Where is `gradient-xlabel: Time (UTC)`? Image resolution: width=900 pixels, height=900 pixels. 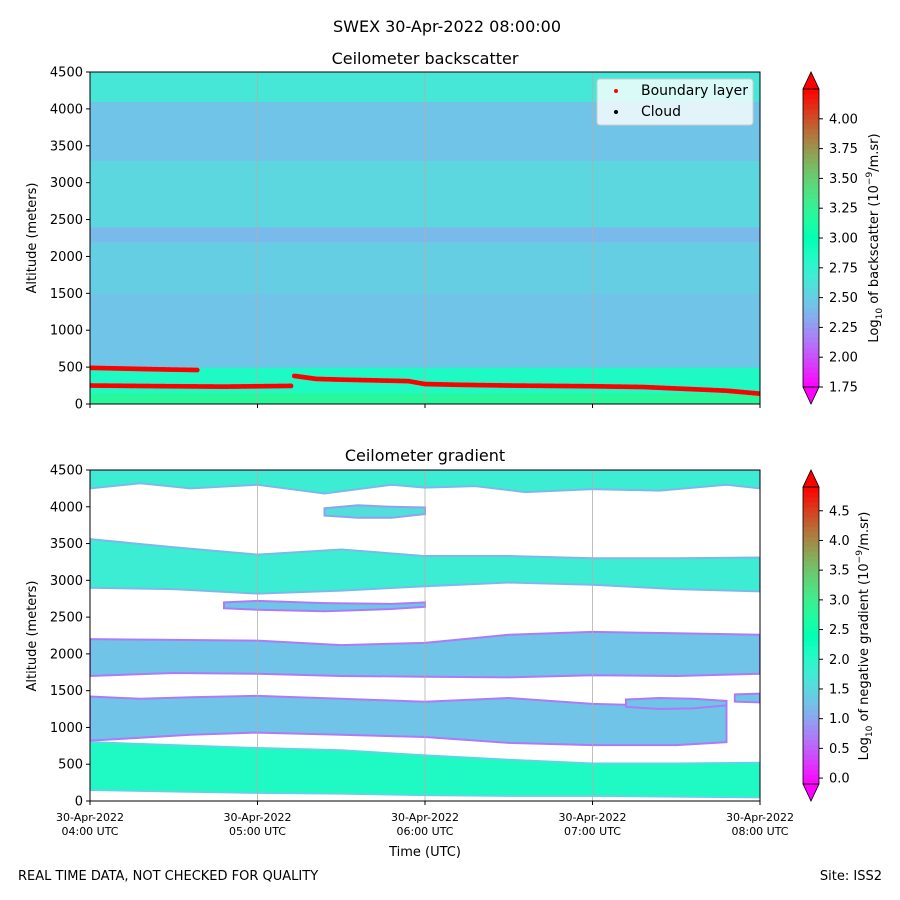
gradient-xlabel: Time (UTC) is located at coordinates (424, 852).